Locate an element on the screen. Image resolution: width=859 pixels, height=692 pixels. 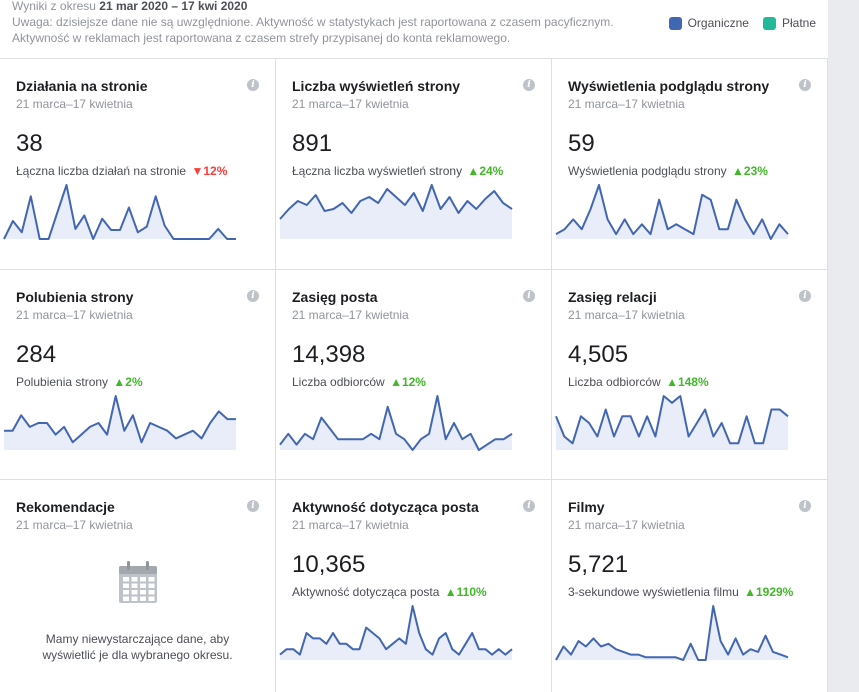
legend-organic: Organiczne is located at coordinates (708, 23).